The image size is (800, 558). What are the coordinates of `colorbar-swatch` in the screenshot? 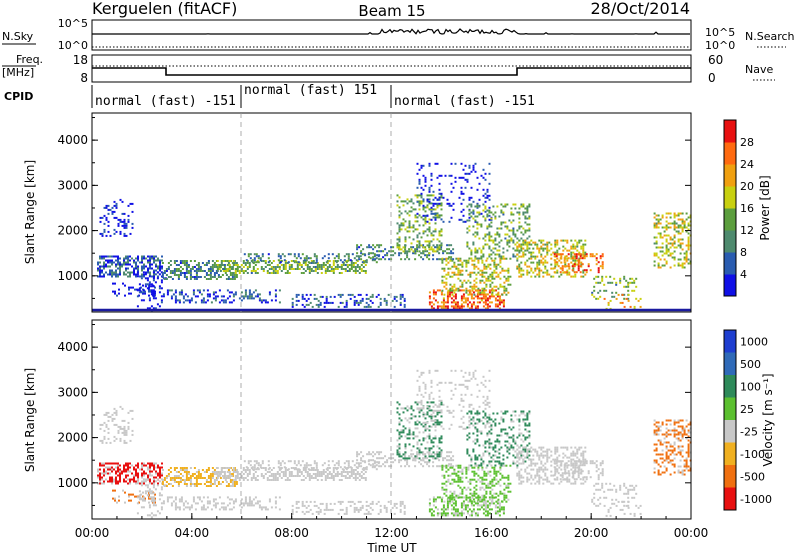 It's located at (730, 153).